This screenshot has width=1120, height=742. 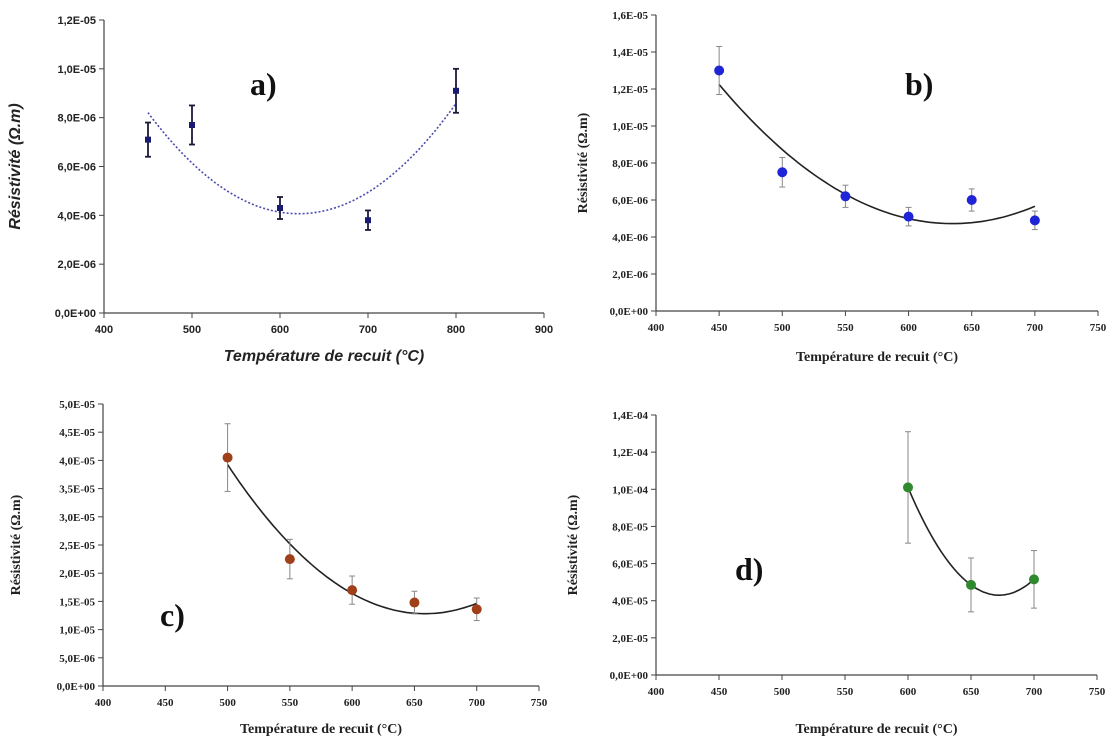 I want to click on x-tick-label: 800, so click(x=456, y=330).